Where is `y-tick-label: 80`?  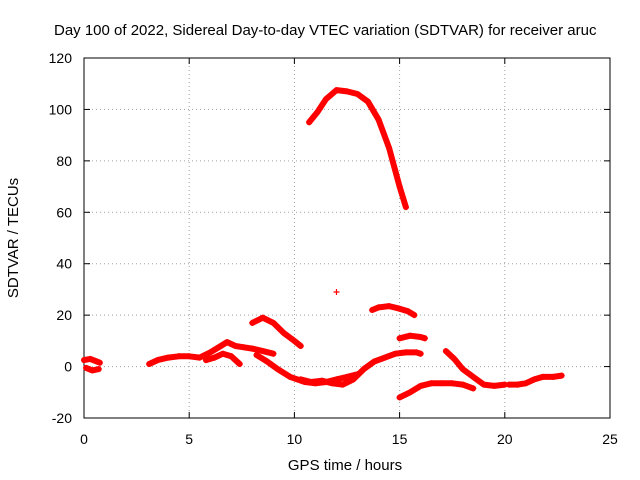 y-tick-label: 80 is located at coordinates (64, 161).